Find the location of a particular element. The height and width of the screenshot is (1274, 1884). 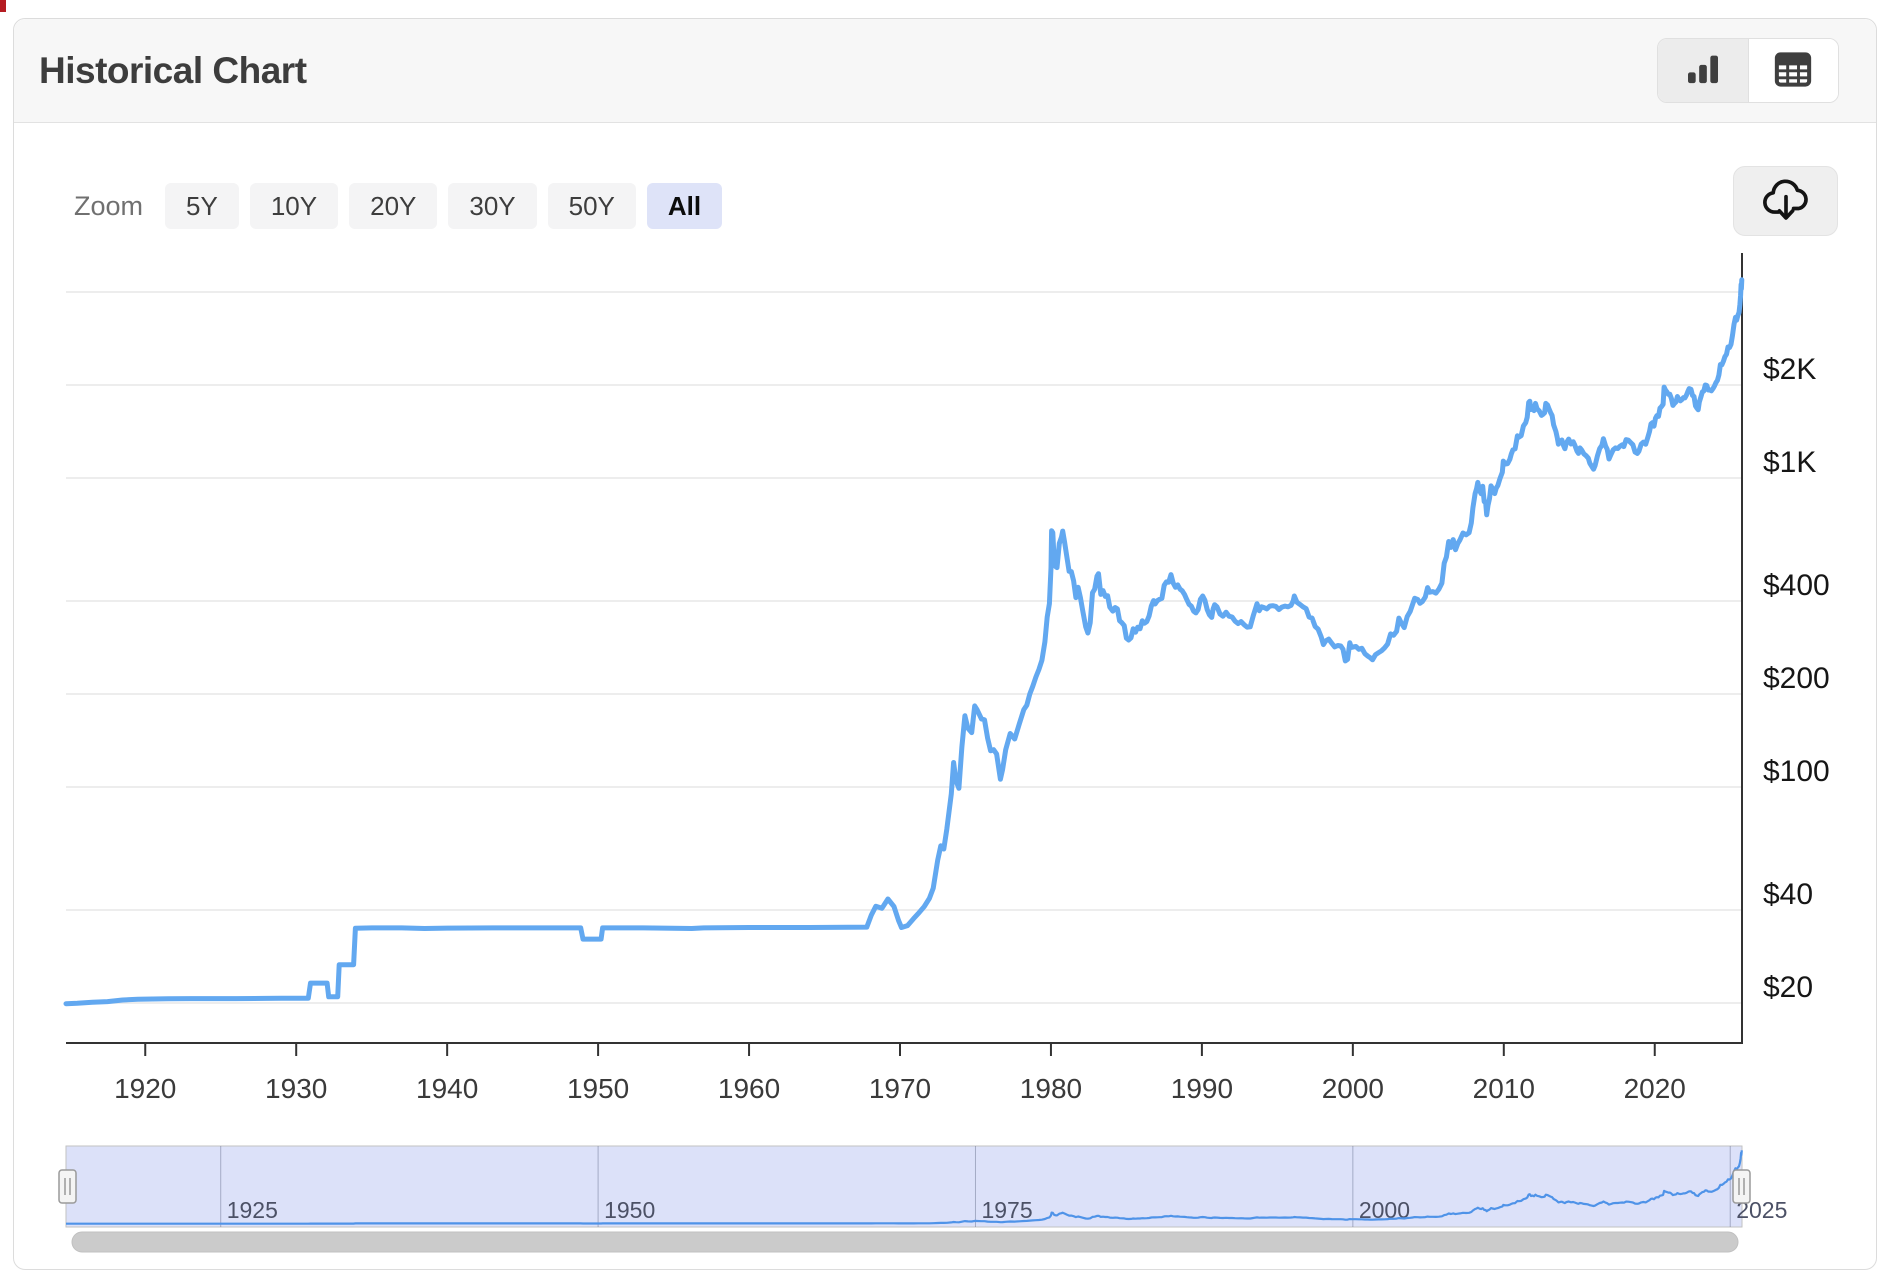

navigator-handle-right is located at coordinates (1741, 1186).